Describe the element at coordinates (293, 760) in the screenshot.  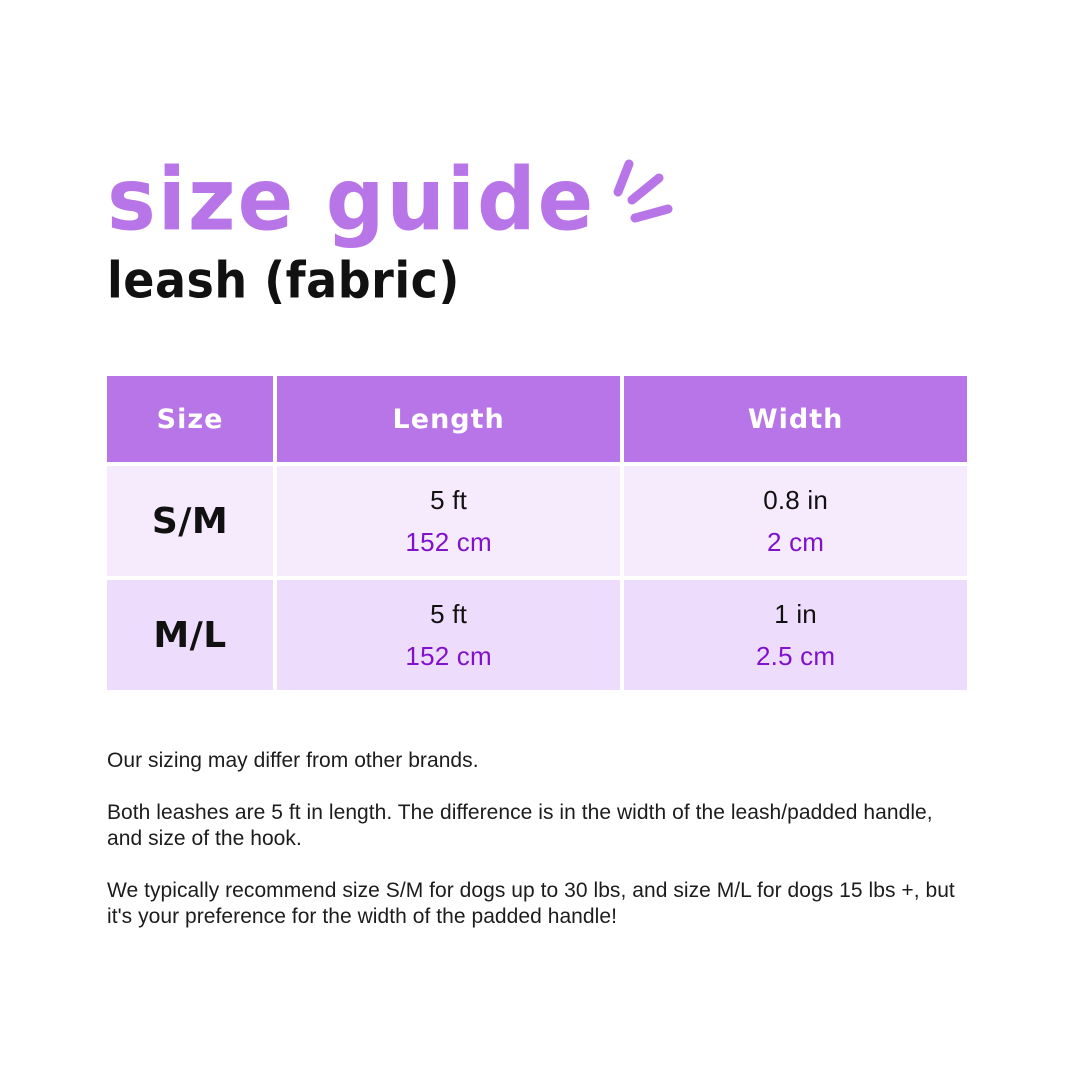
I see `note-sizing-differs: Our sizing may differ from other brands.` at that location.